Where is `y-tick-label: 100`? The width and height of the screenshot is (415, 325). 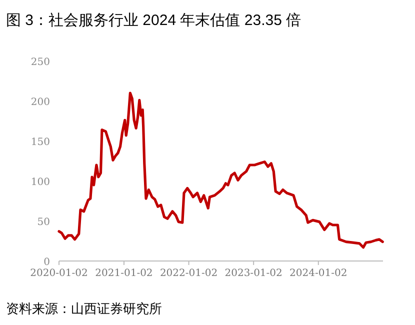
y-tick-label: 100 is located at coordinates (40, 182).